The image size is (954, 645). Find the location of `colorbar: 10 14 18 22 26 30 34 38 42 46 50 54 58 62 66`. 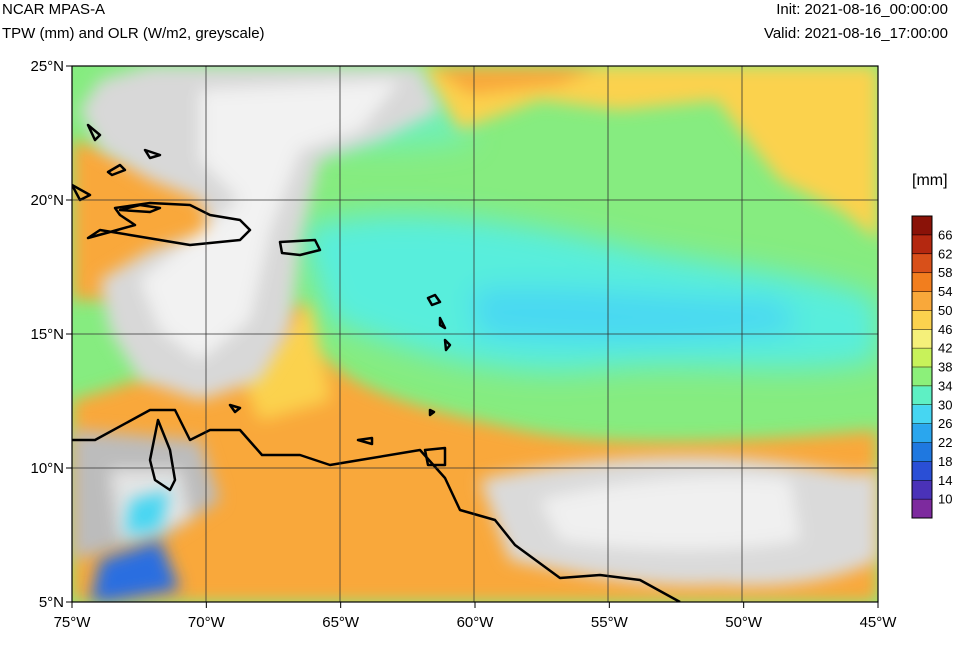

colorbar: 10 14 18 22 26 30 34 38 42 46 50 54 58 62 66 is located at coordinates (931, 367).